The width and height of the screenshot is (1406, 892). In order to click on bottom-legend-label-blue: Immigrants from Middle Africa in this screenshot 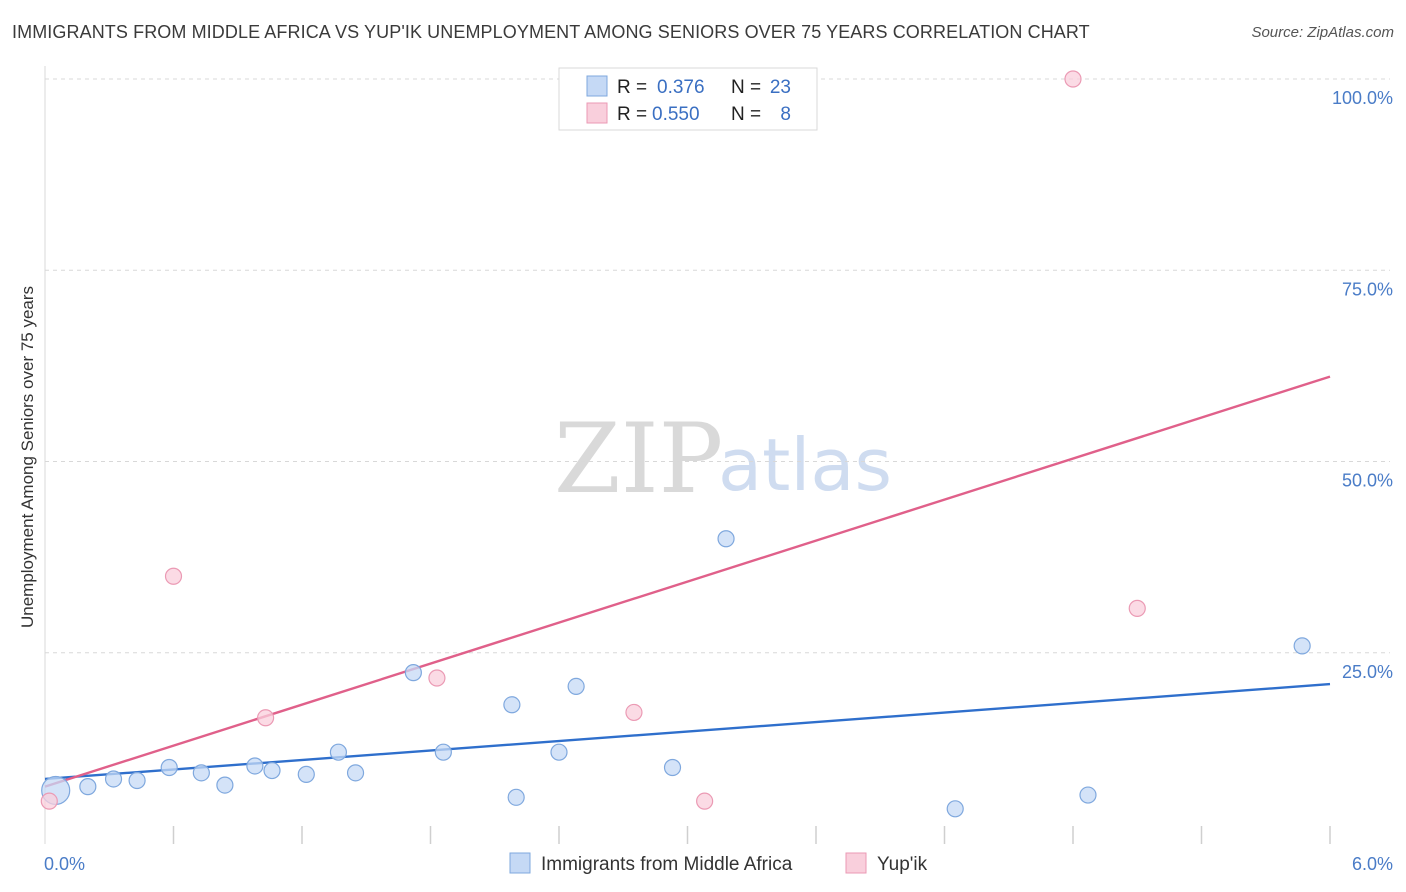, I will do `click(667, 864)`.